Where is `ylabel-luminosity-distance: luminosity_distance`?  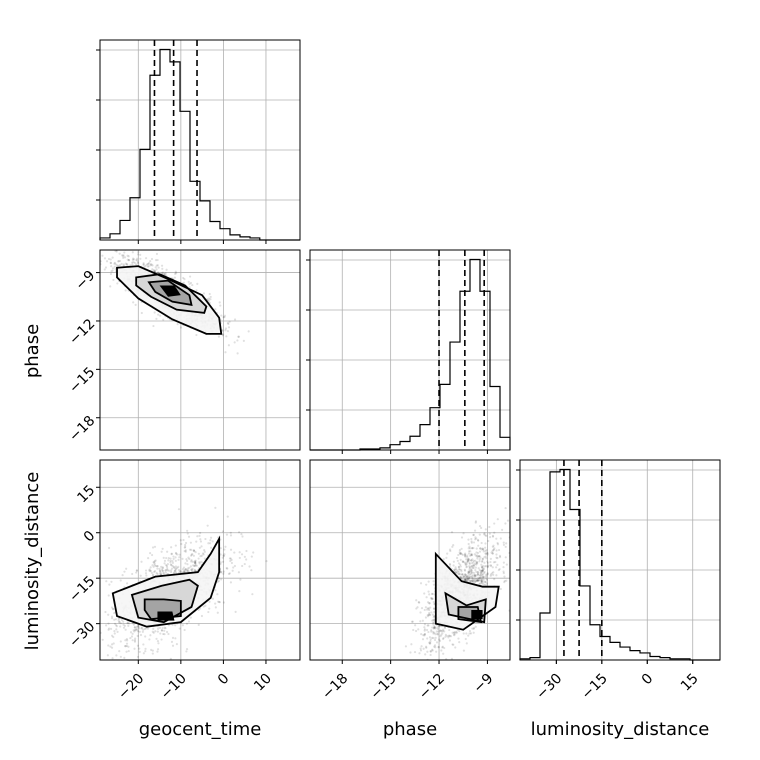
ylabel-luminosity-distance: luminosity_distance is located at coordinates (32, 561).